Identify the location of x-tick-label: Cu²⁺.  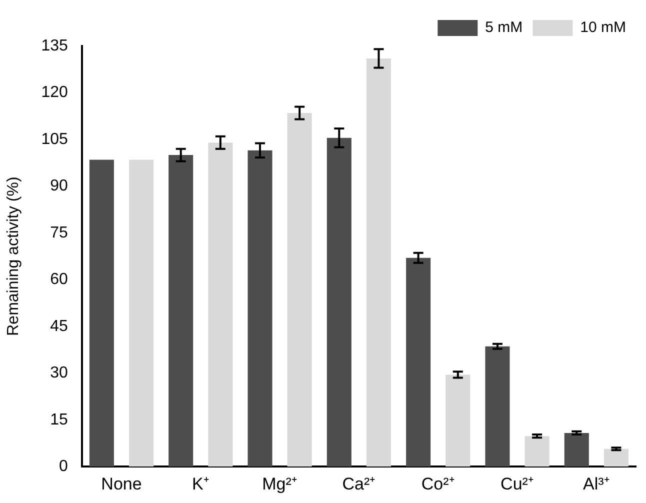
(517, 484).